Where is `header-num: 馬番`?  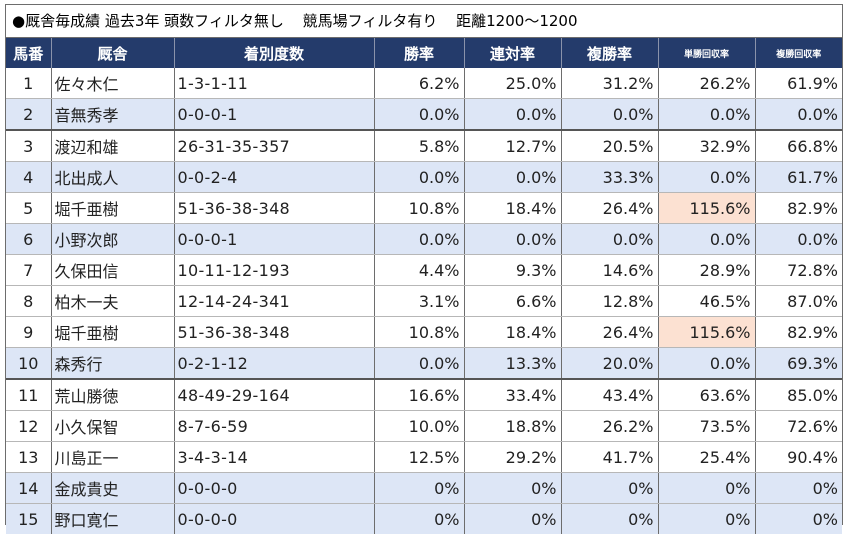
header-num: 馬番 is located at coordinates (28, 53).